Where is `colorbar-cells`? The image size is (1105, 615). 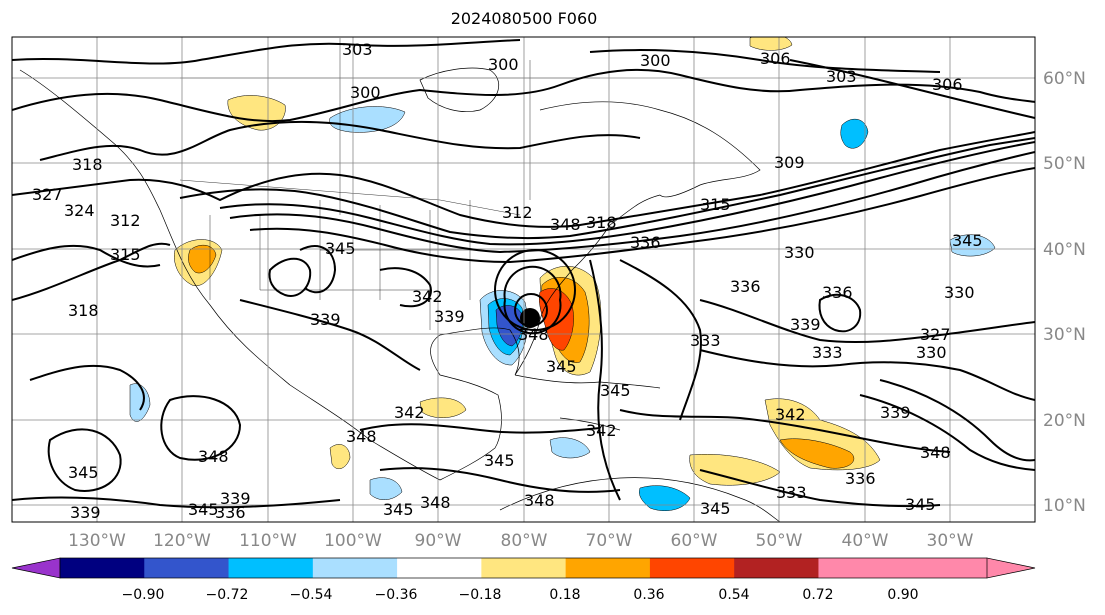
colorbar-cells is located at coordinates (524, 568).